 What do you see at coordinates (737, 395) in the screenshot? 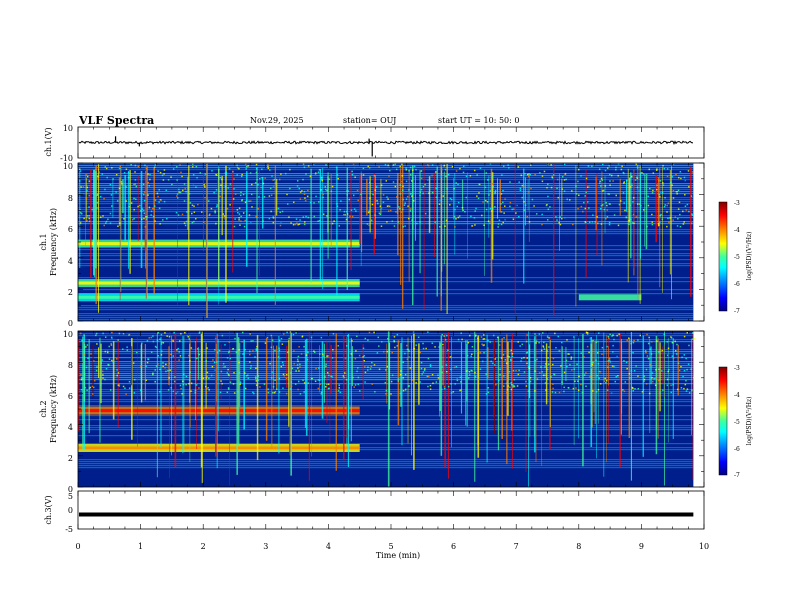
I see `ch2-cb-tick-4: -4` at bounding box center [737, 395].